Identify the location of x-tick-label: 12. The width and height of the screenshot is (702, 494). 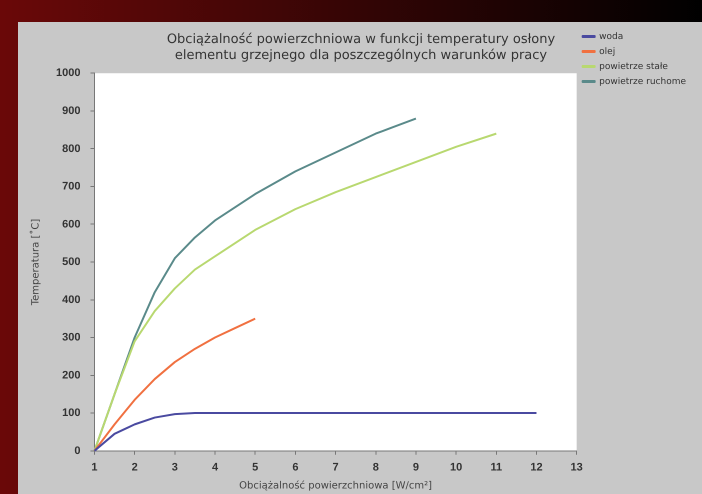
(536, 467).